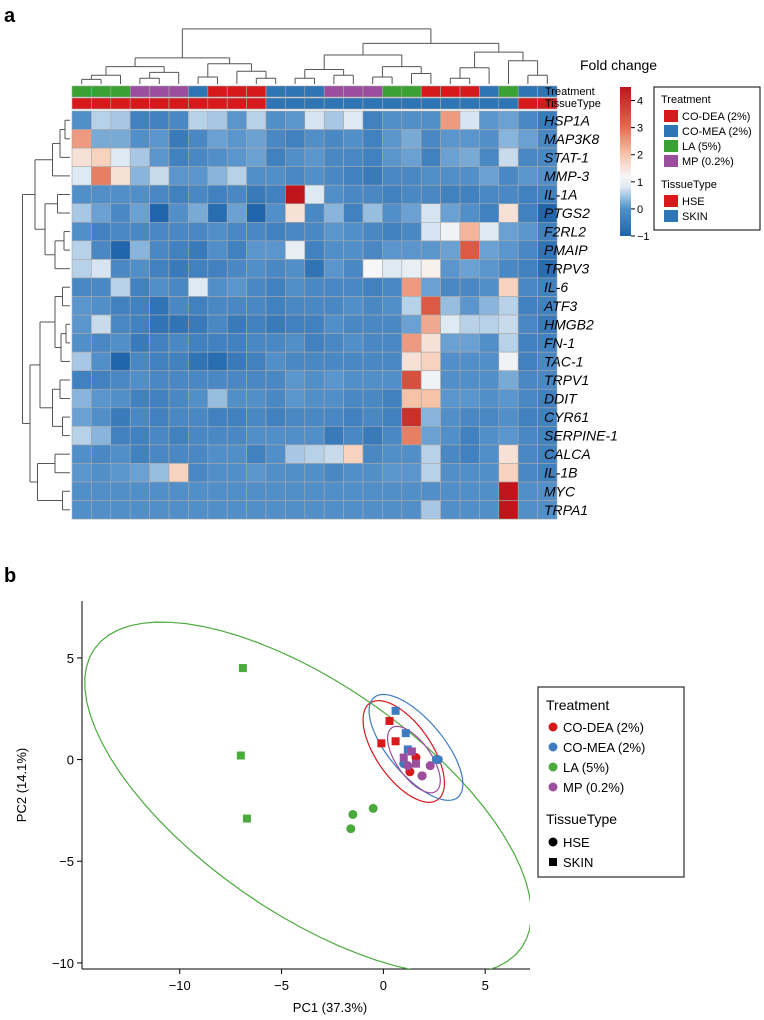 Image resolution: width=764 pixels, height=1020 pixels. I want to click on confidence-ellipse, so click(414, 759).